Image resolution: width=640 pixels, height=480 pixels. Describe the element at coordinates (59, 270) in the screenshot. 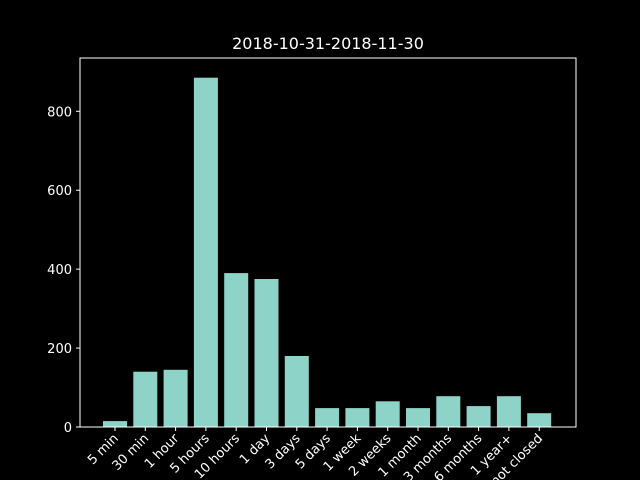

I see `y-tick-label: 400` at that location.